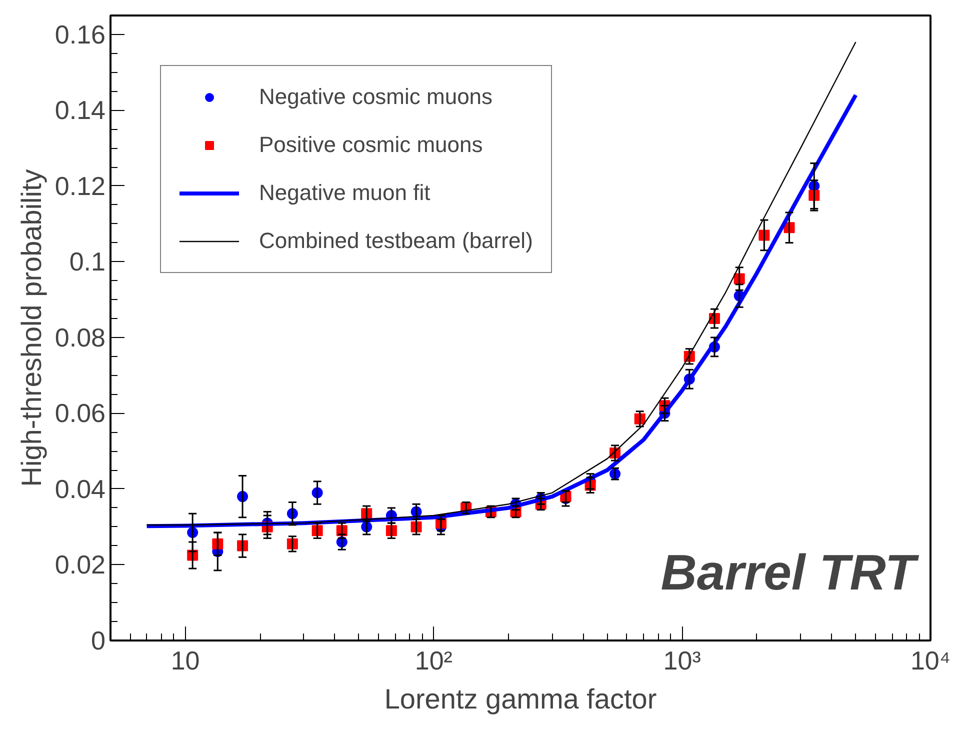  I want to click on legend-label: Positive cosmic muons, so click(371, 145).